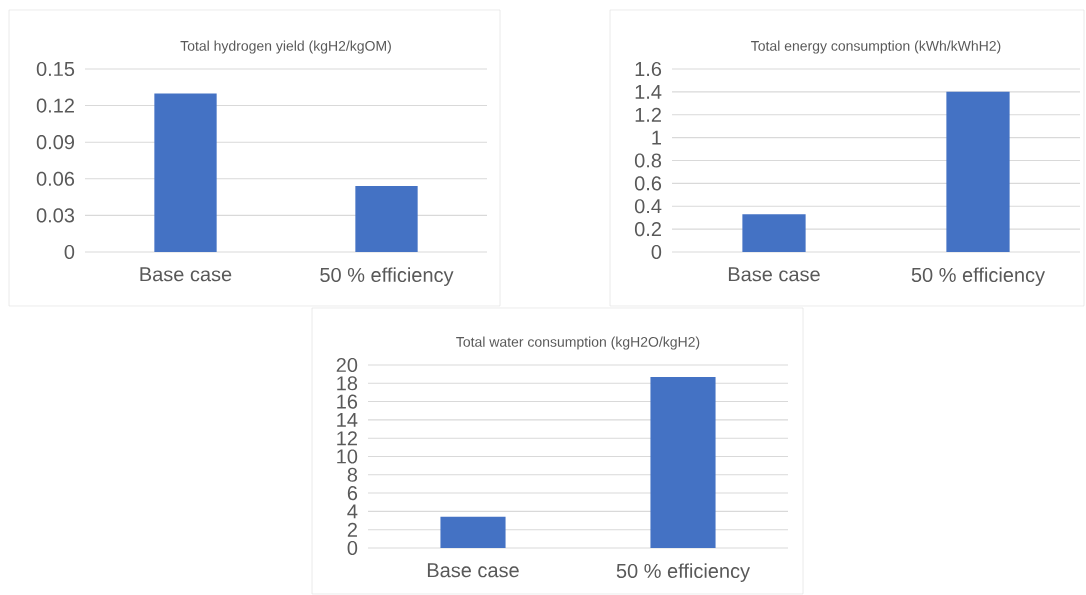  I want to click on chart-title: Total water consumption (kgH2O/kgH2), so click(578, 343).